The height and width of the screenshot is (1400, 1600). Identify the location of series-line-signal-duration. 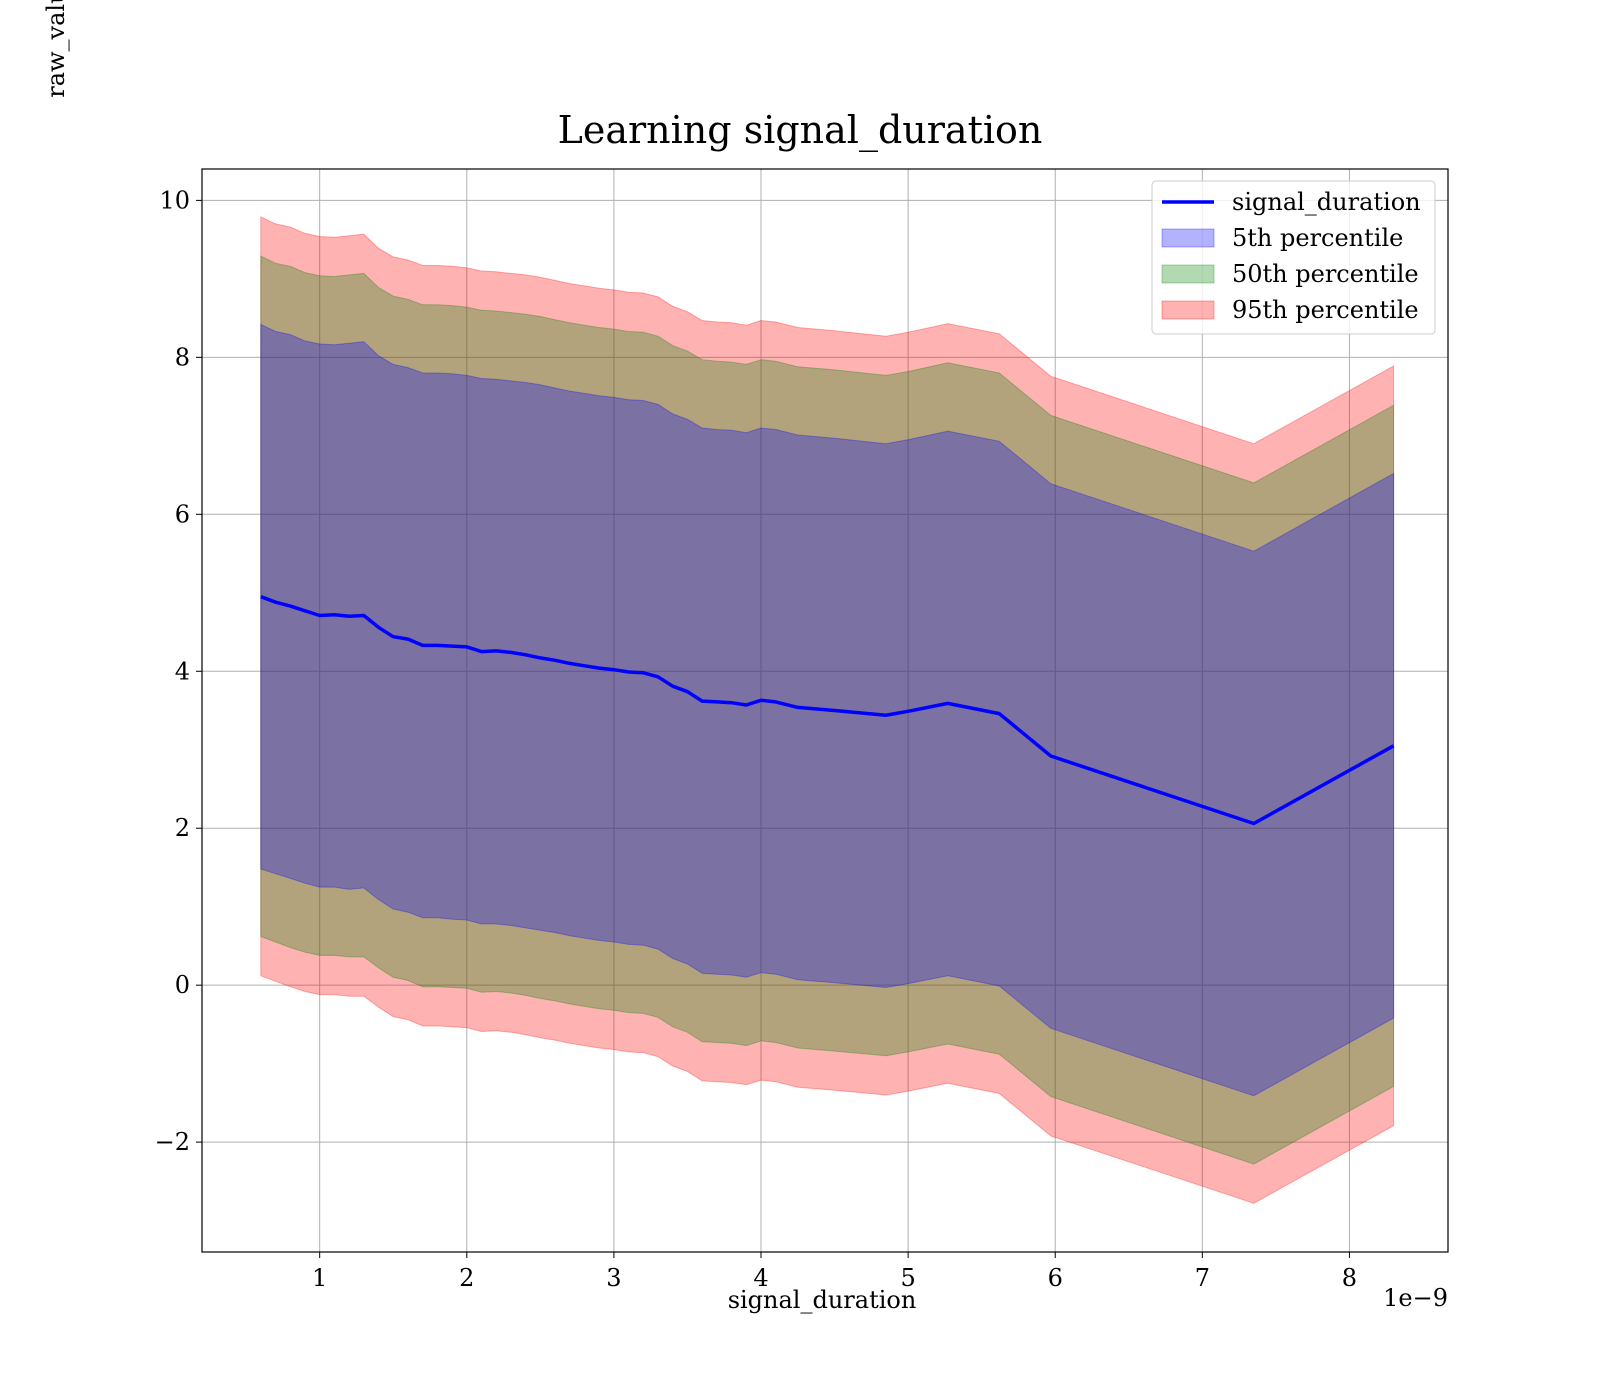
(827, 710).